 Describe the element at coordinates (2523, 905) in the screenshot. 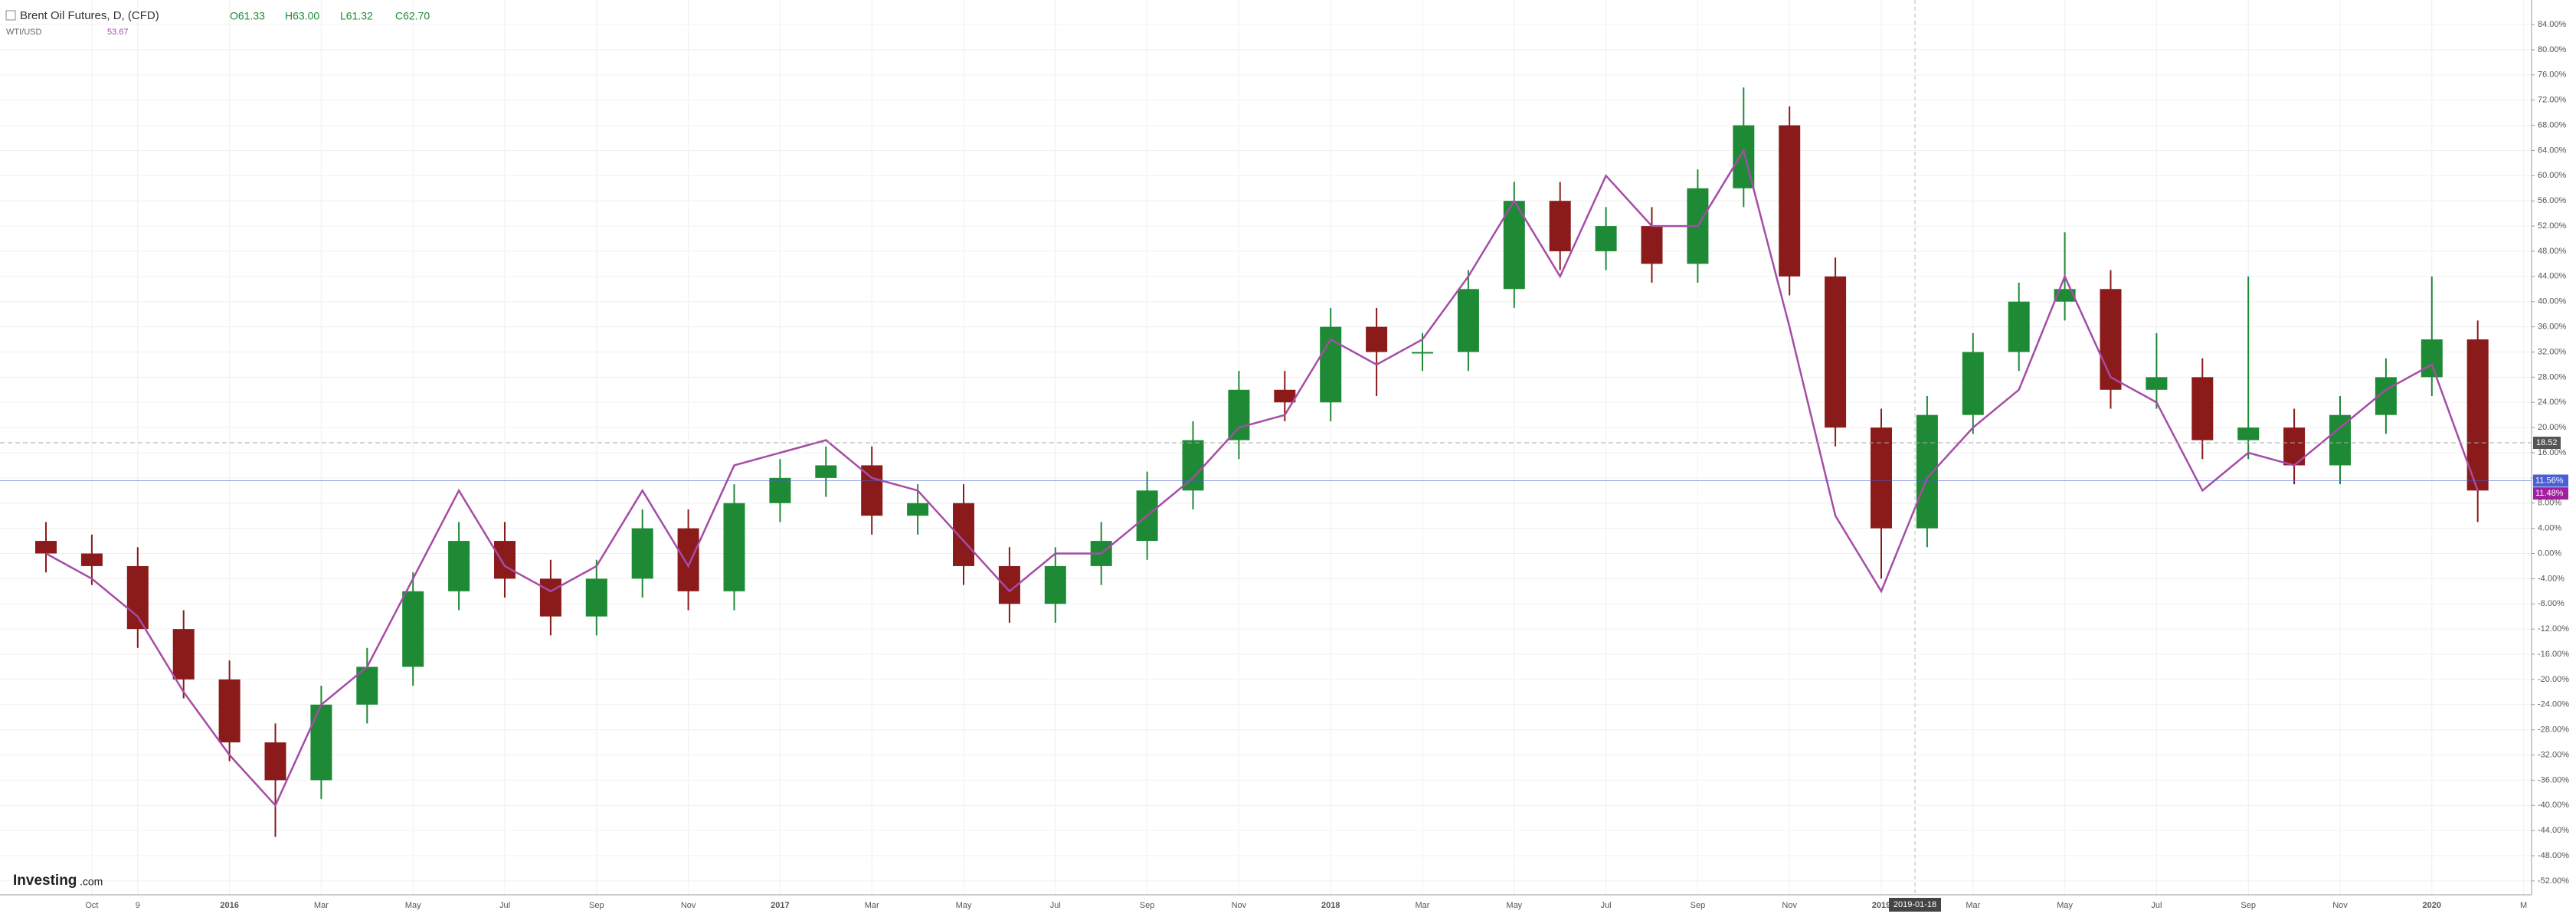

I see `x-tick-label: M` at that location.